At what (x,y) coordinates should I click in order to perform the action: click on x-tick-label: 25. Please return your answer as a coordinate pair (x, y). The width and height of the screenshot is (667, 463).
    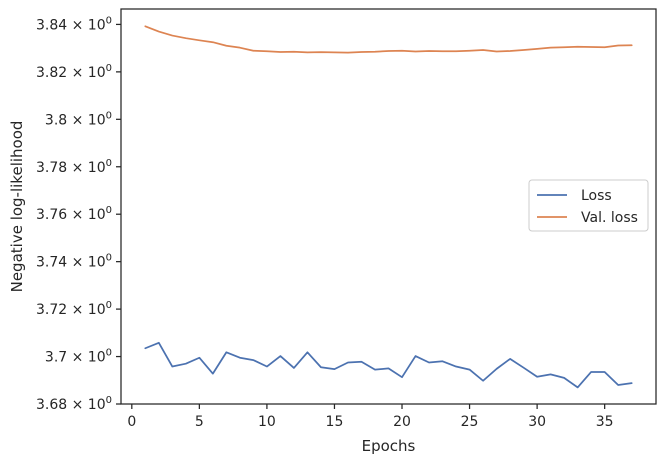
    Looking at the image, I should click on (470, 422).